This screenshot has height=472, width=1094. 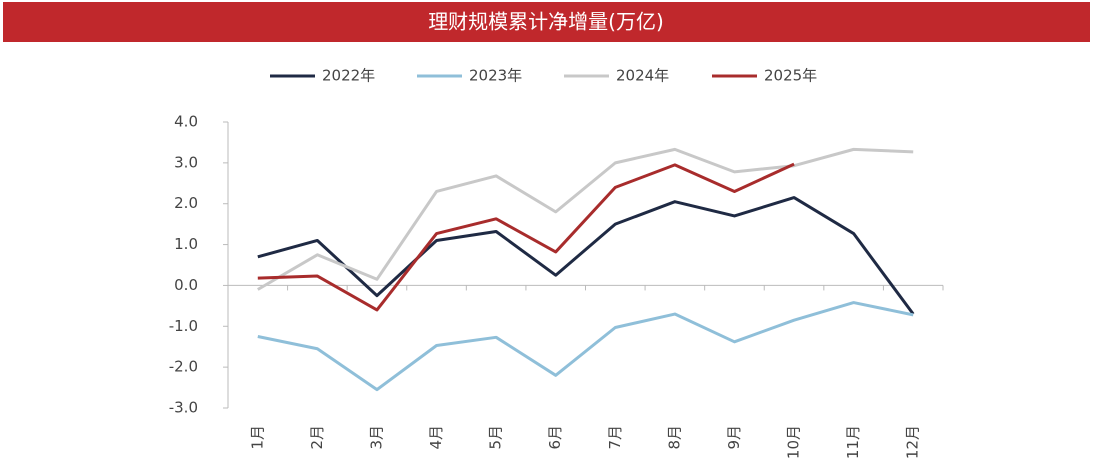 I want to click on legend-label: 2025年, so click(x=790, y=76).